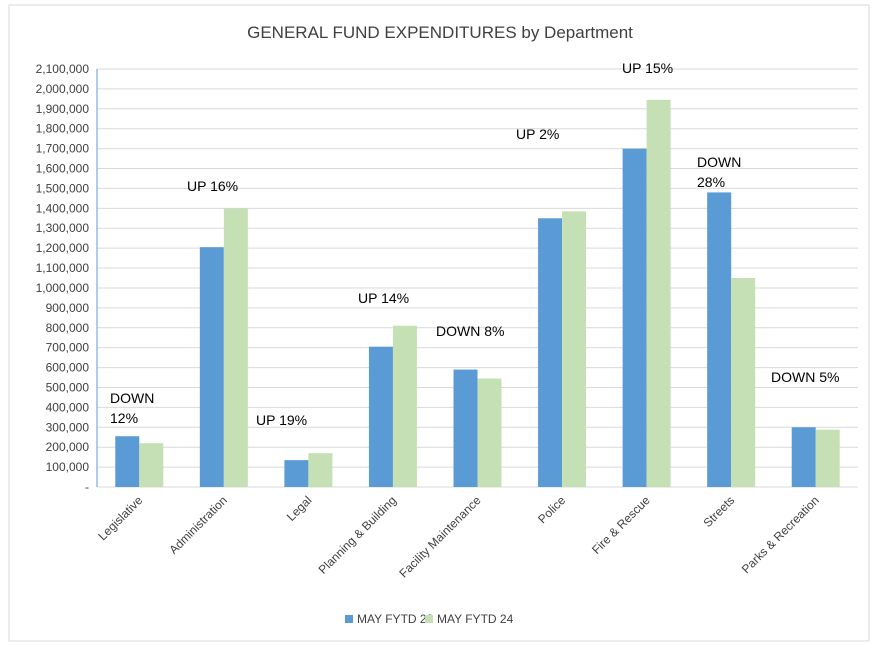 This screenshot has height=645, width=875. I want to click on y-tick-label: 1,800,000, so click(63, 129).